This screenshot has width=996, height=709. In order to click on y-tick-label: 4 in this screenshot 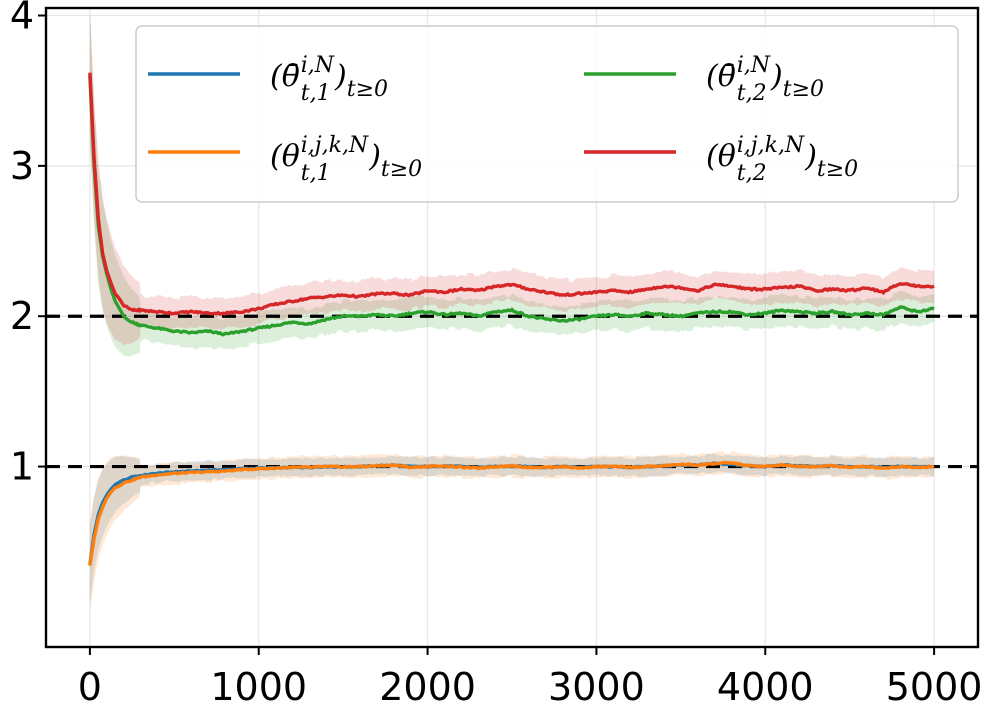, I will do `click(22, 19)`.